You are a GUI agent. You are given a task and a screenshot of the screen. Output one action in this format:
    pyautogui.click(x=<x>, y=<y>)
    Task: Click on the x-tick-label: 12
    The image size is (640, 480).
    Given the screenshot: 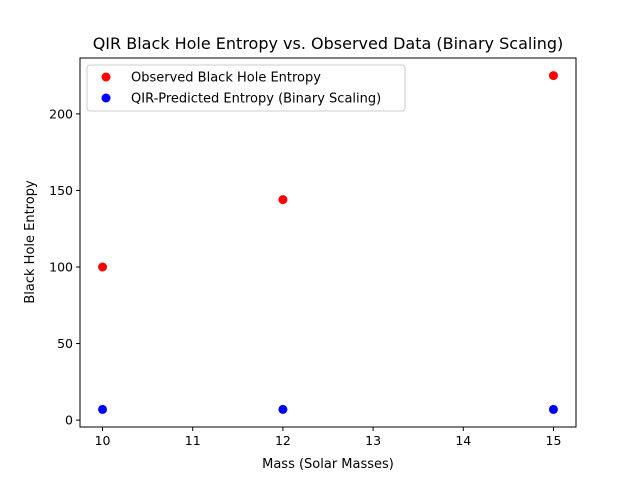 What is the action you would take?
    pyautogui.click(x=283, y=440)
    